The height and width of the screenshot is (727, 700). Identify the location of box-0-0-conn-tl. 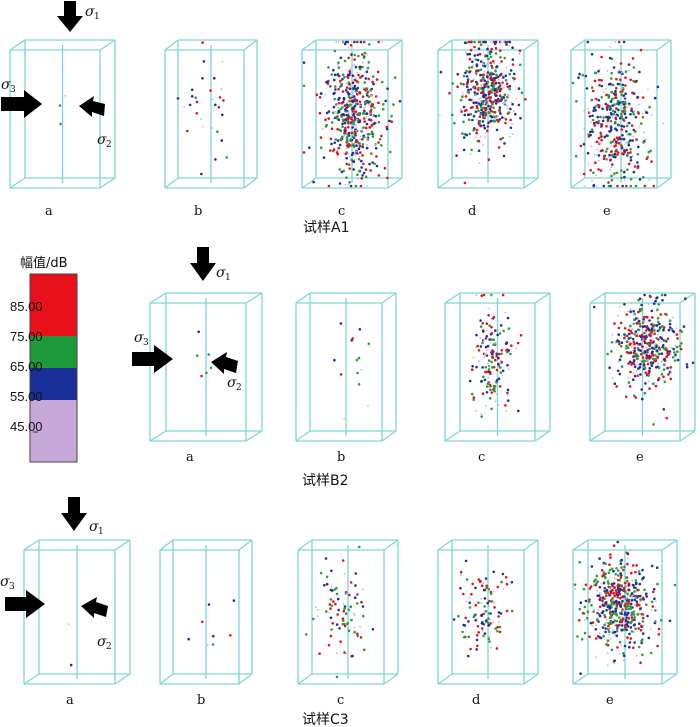
(17, 45).